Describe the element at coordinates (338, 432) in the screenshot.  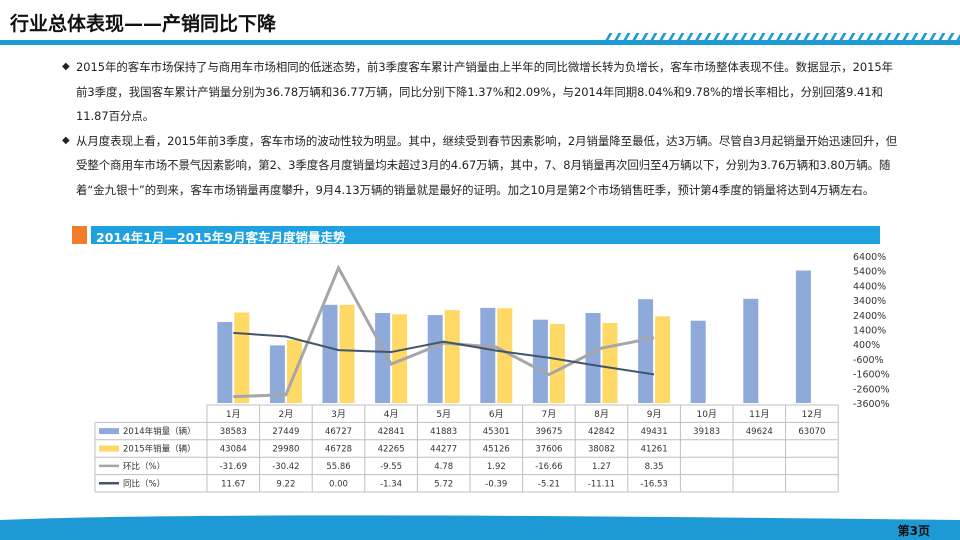
I see `table-cell: 46727` at that location.